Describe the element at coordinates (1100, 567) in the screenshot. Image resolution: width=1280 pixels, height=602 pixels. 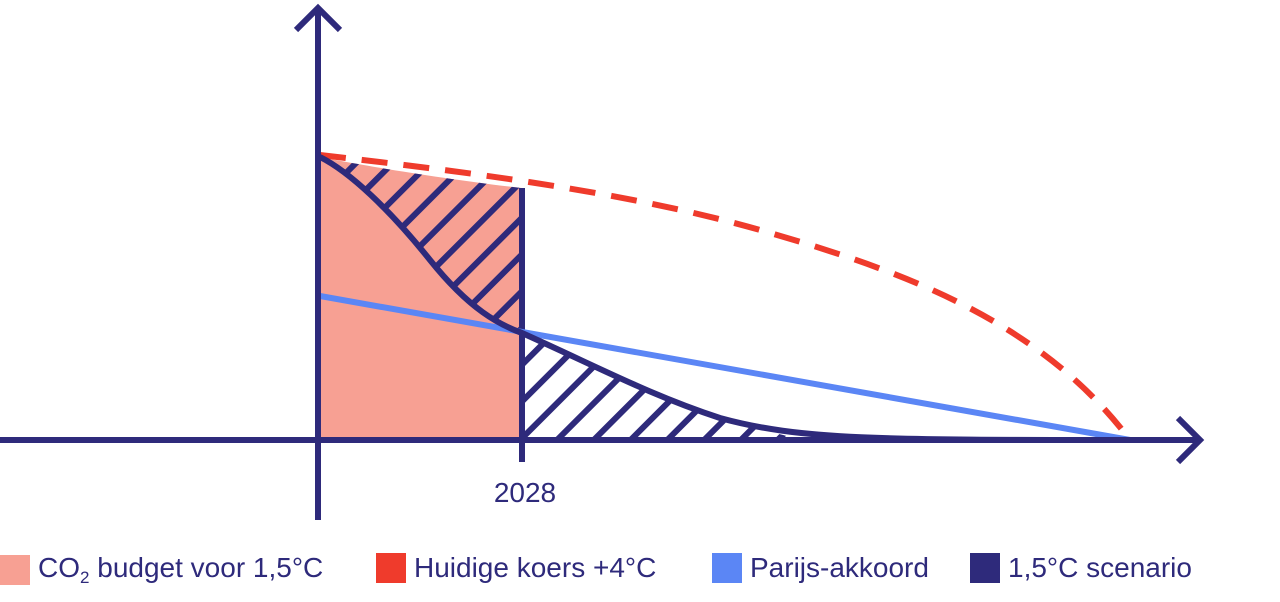
I see `legend-label-1-5c-scenario: 1,5°C scenario` at that location.